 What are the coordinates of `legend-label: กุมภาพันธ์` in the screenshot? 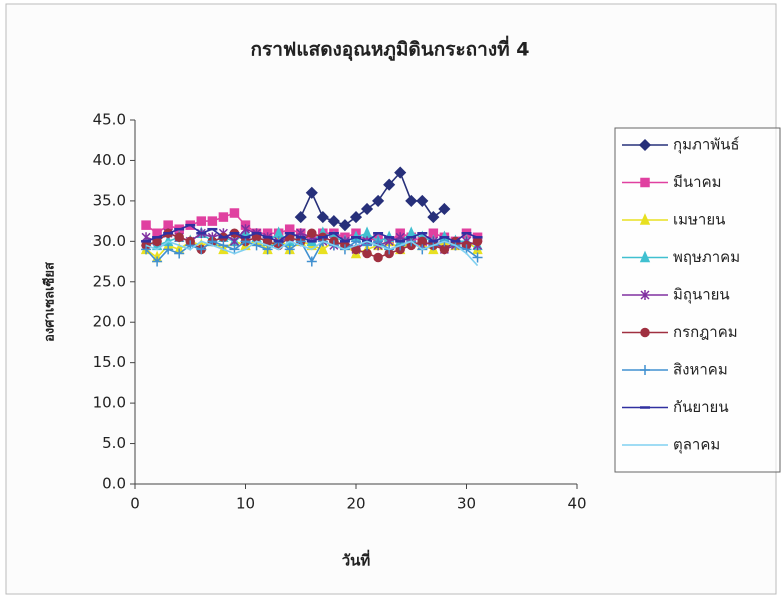 It's located at (706, 145).